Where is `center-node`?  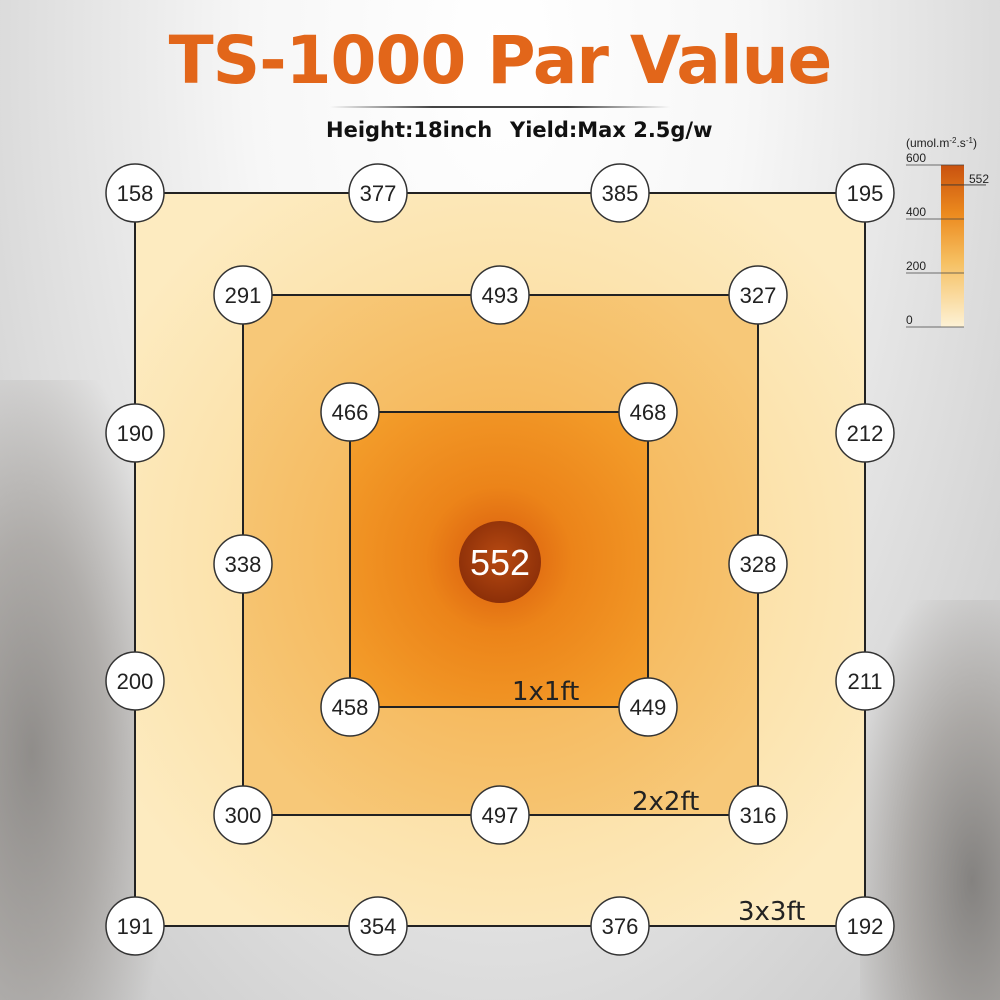 center-node is located at coordinates (500, 562).